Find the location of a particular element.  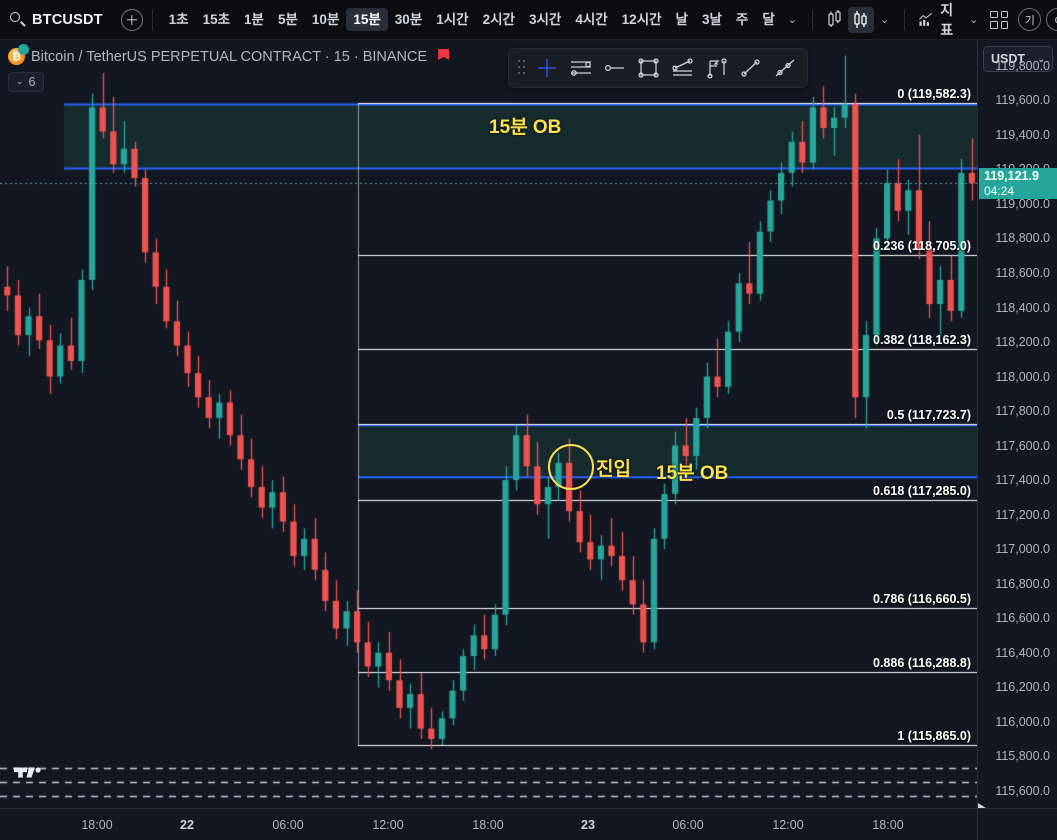

annotation-entry: 진입 is located at coordinates (613, 469).